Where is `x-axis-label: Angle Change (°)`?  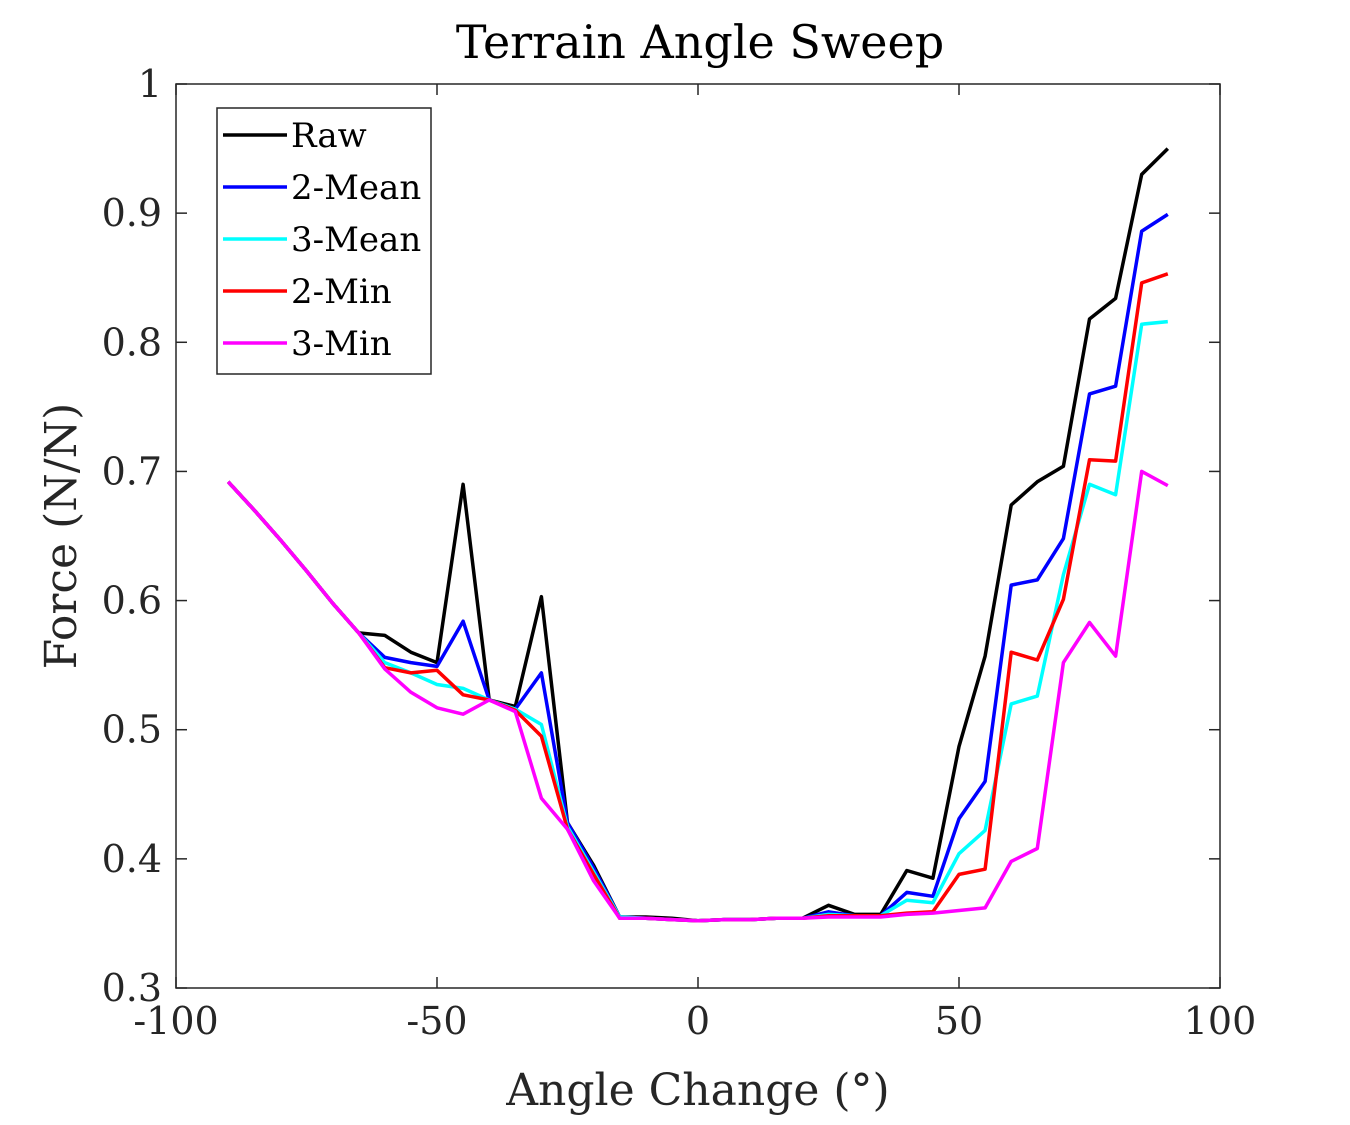 x-axis-label: Angle Change (°) is located at coordinates (697, 1090).